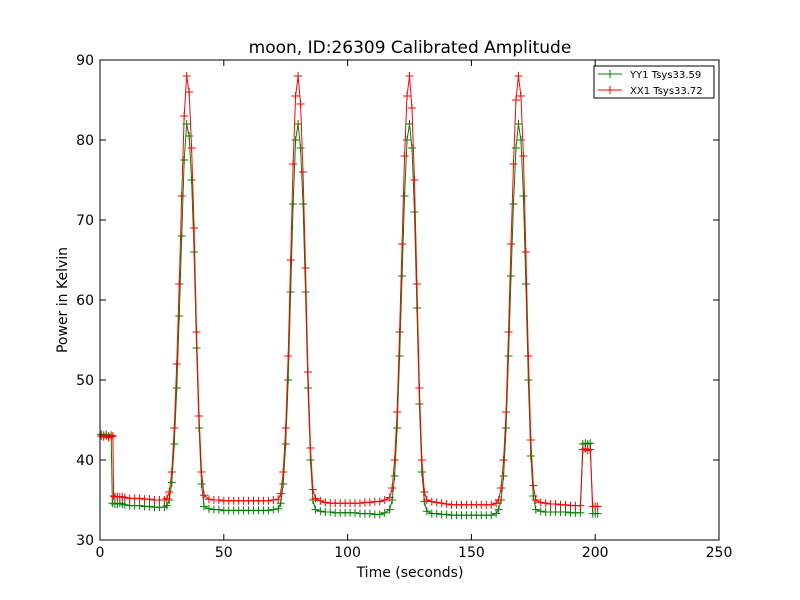  I want to click on x-axis-title: Time (seconds), so click(410, 573).